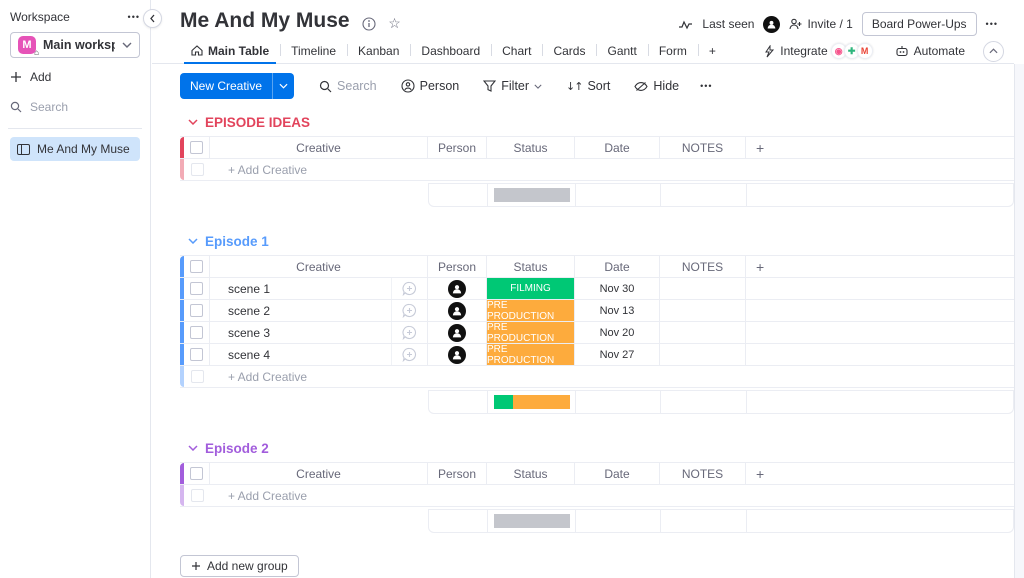 The image size is (1024, 578). I want to click on item-name: scene 2, so click(249, 310).